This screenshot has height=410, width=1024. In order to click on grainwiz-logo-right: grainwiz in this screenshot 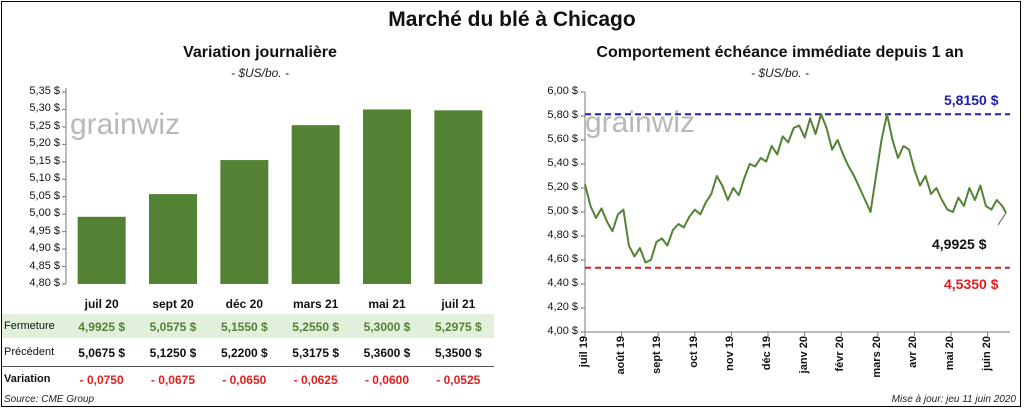, I will do `click(640, 123)`.